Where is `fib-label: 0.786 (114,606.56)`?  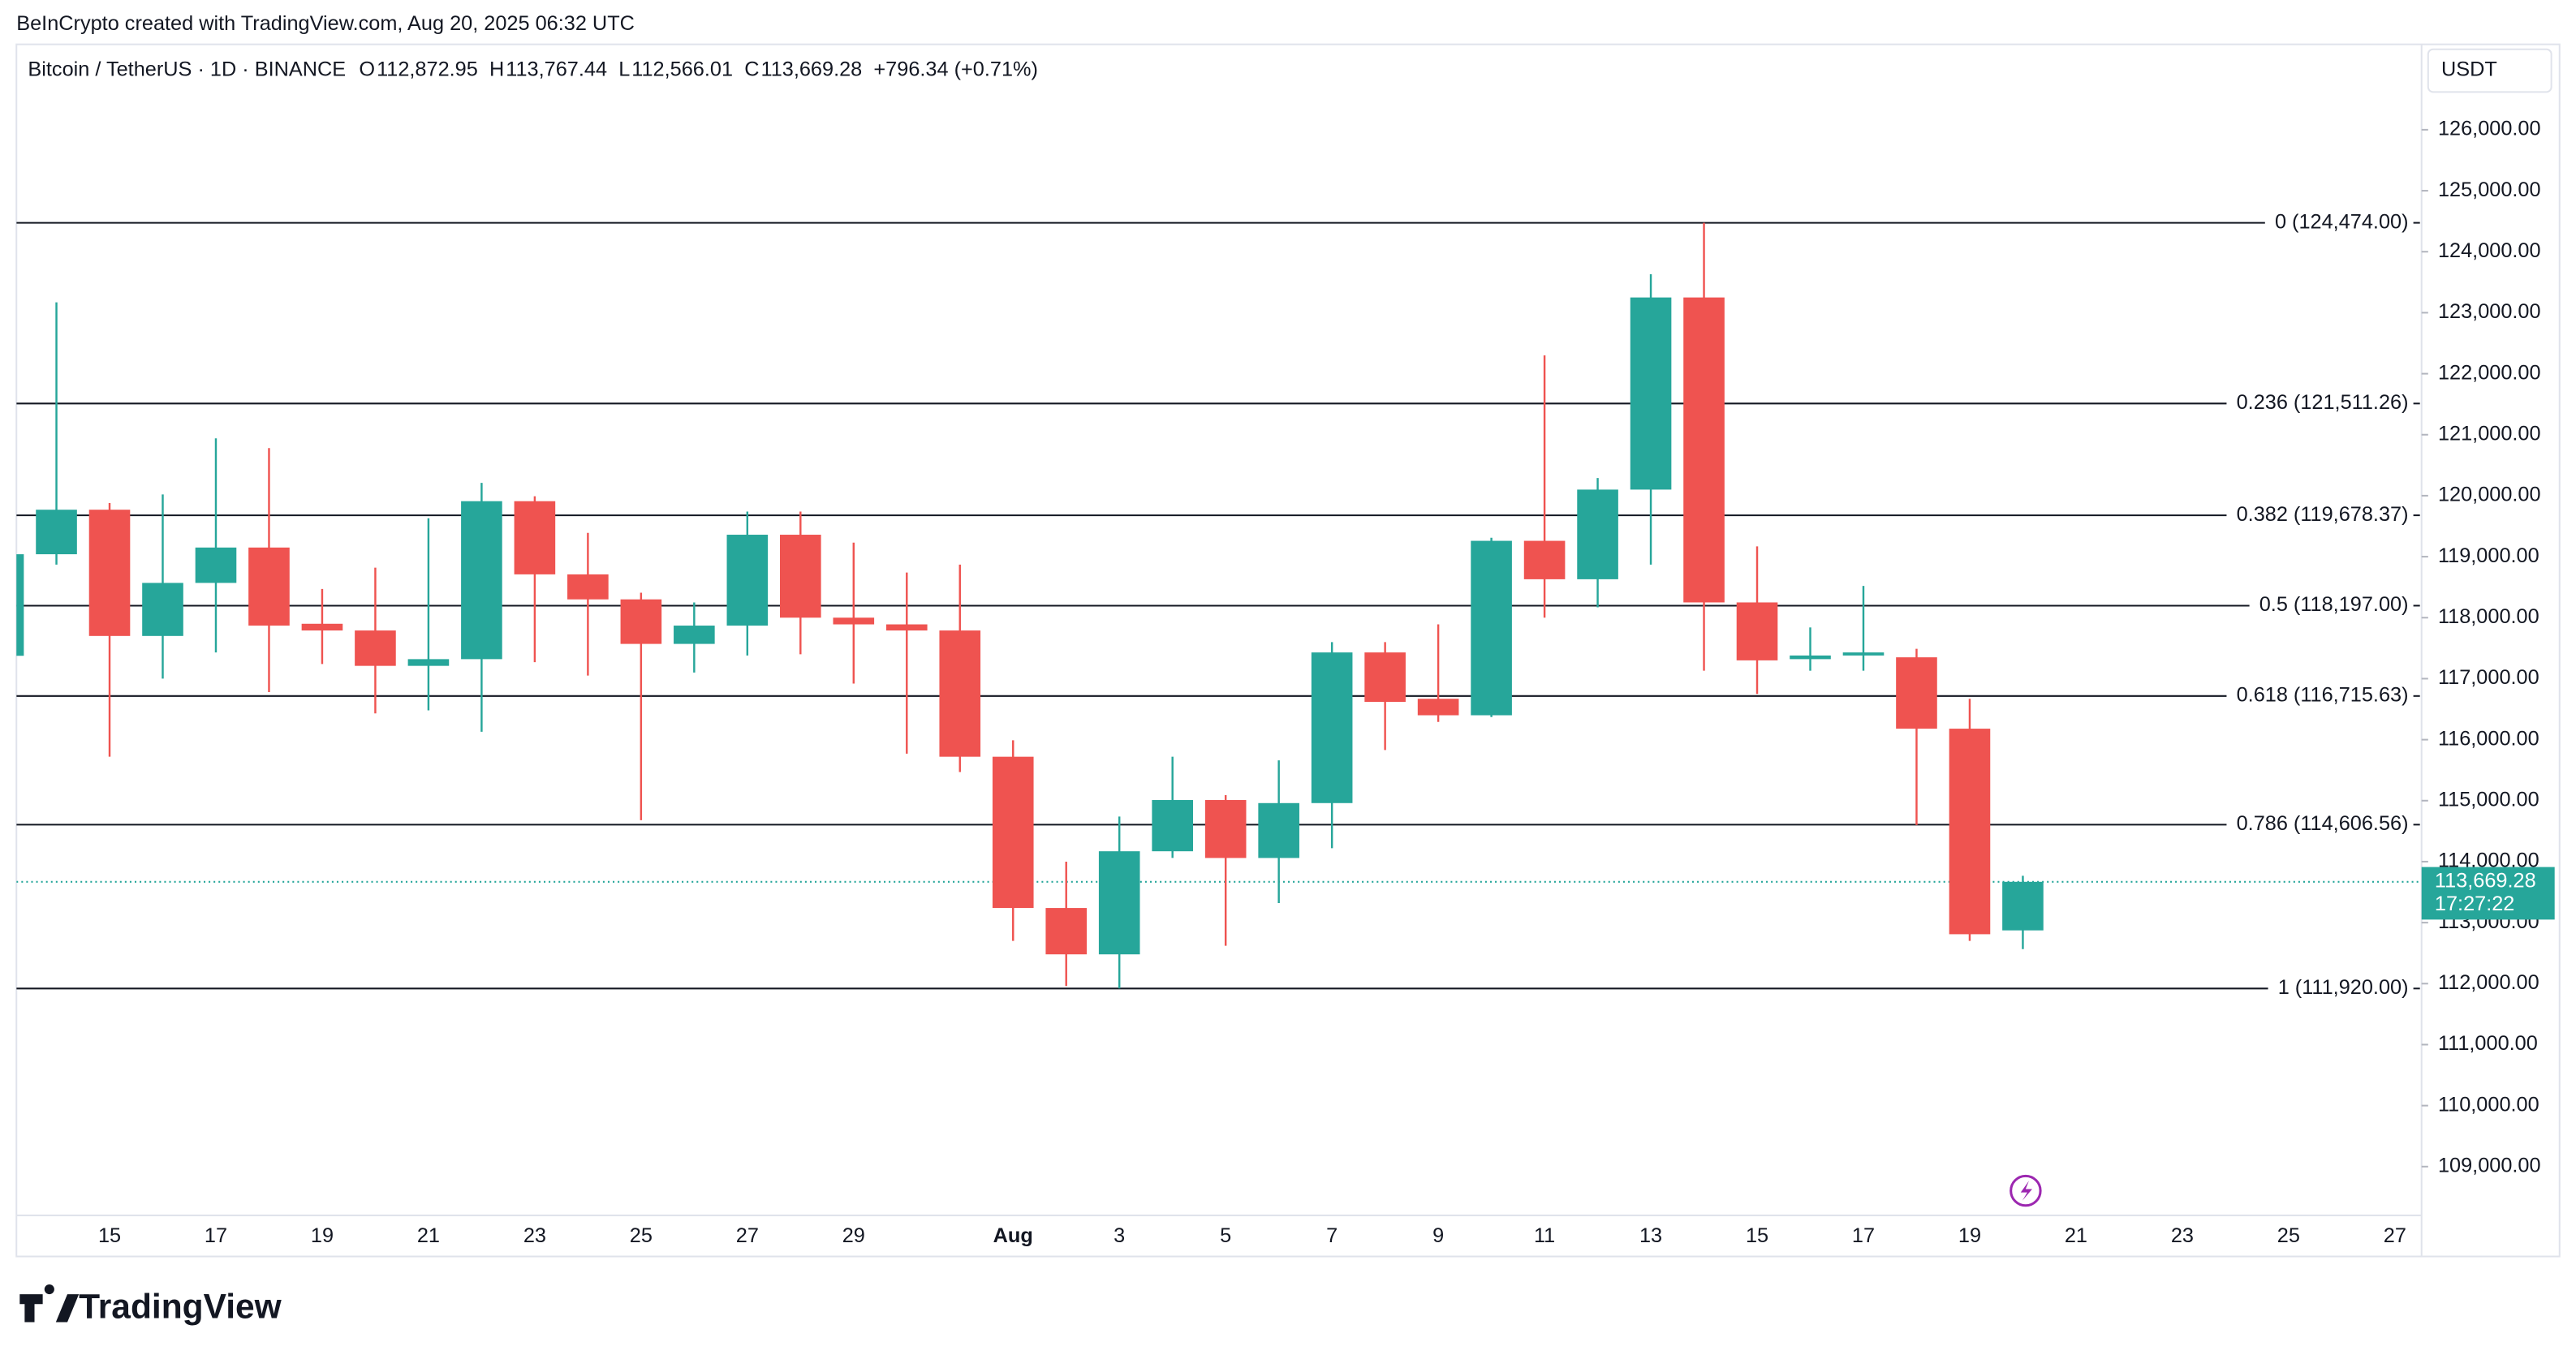 fib-label: 0.786 (114,606.56) is located at coordinates (2323, 823).